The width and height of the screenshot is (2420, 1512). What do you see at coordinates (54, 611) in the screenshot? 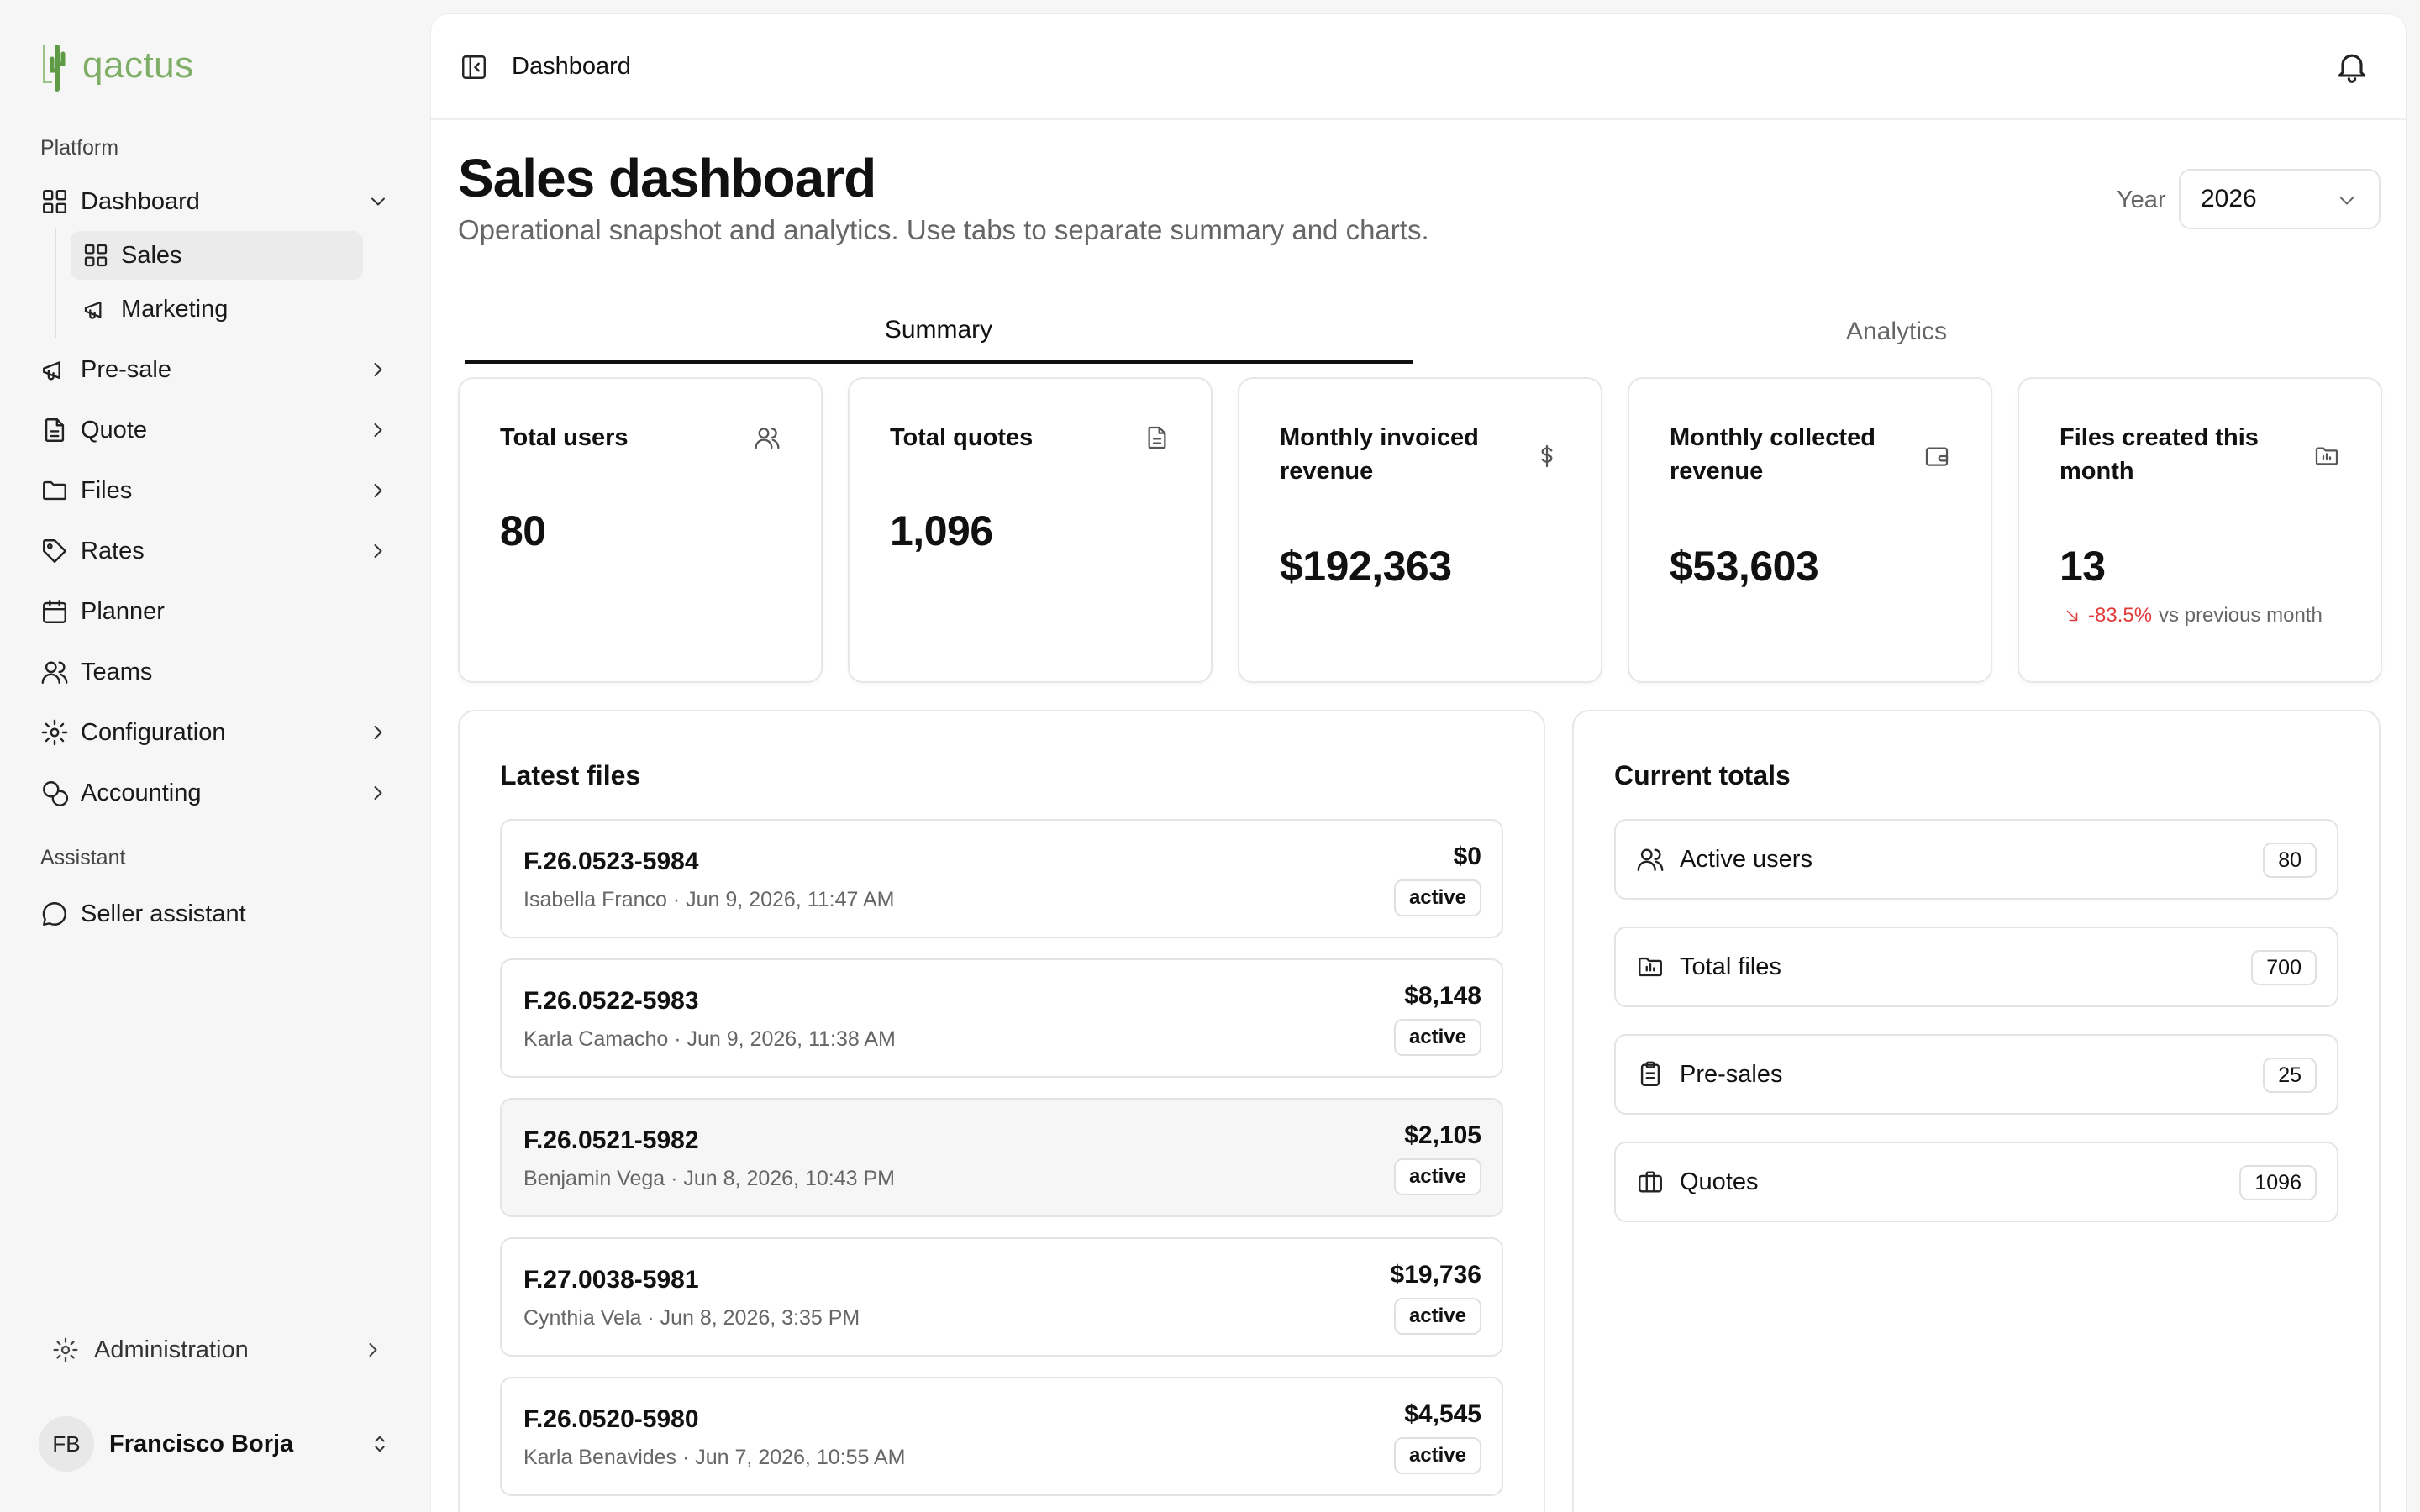
I see `calendar-icon` at bounding box center [54, 611].